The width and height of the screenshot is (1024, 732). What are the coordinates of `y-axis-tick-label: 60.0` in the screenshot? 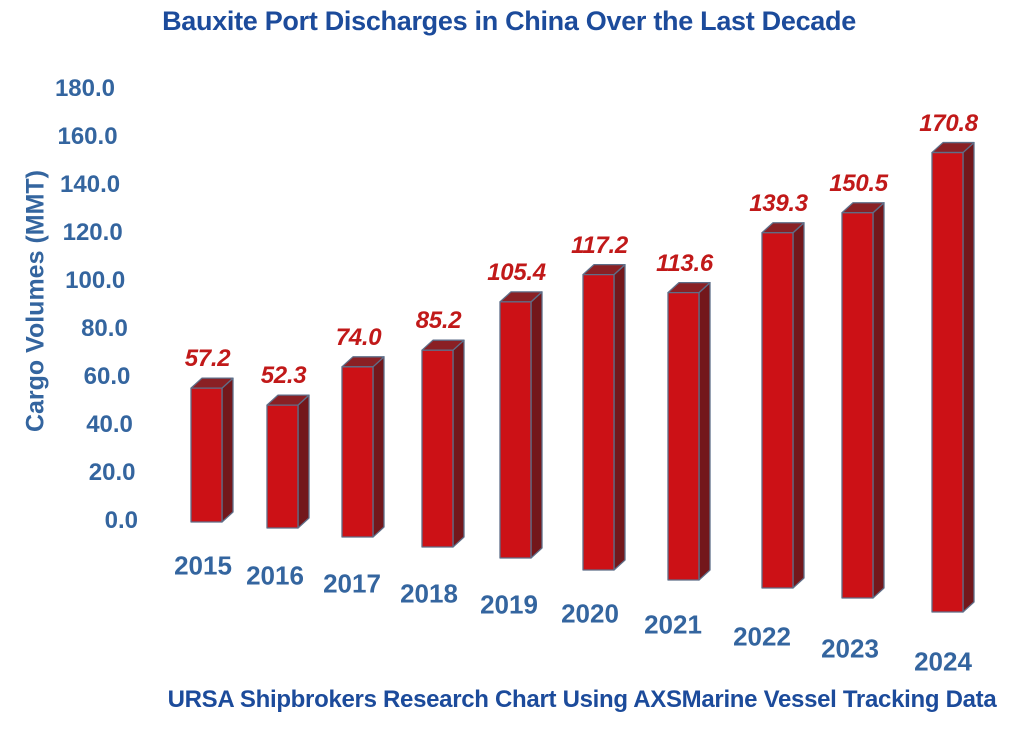 It's located at (107, 376).